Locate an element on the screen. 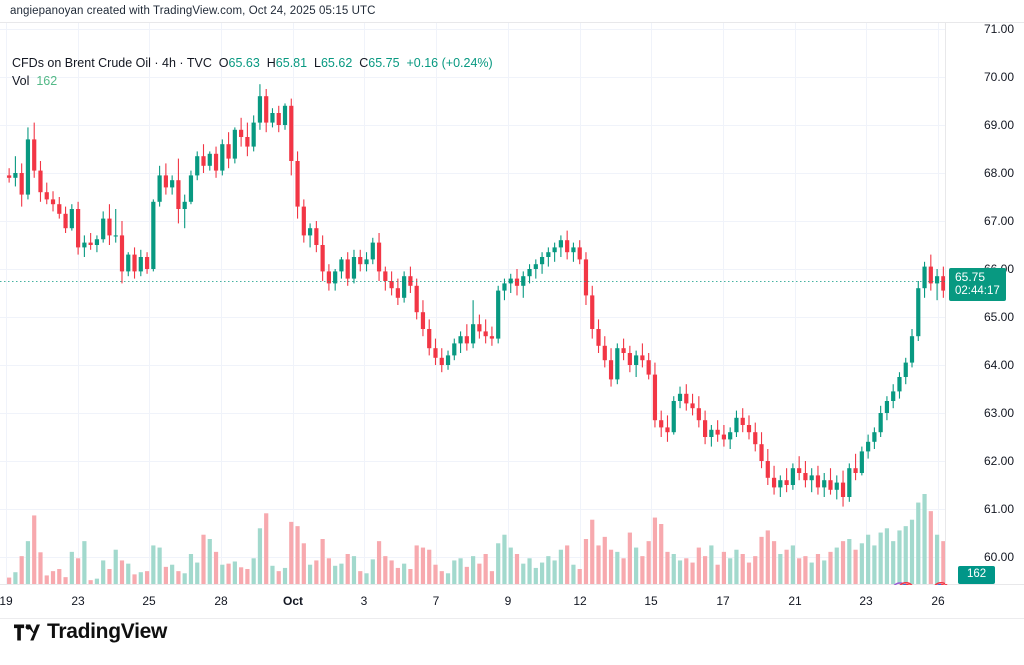  price-tick-61: 61.00 is located at coordinates (998, 509).